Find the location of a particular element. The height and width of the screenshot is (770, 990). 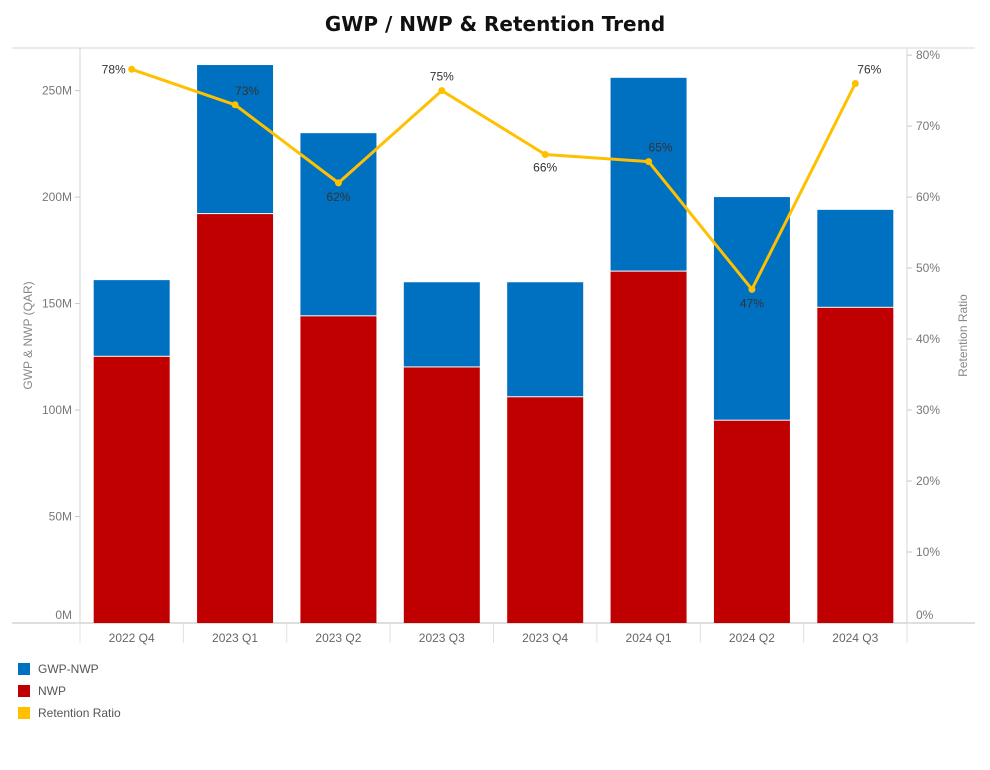

legend-item-retention-ratio: Retention Ratio is located at coordinates (69, 713).